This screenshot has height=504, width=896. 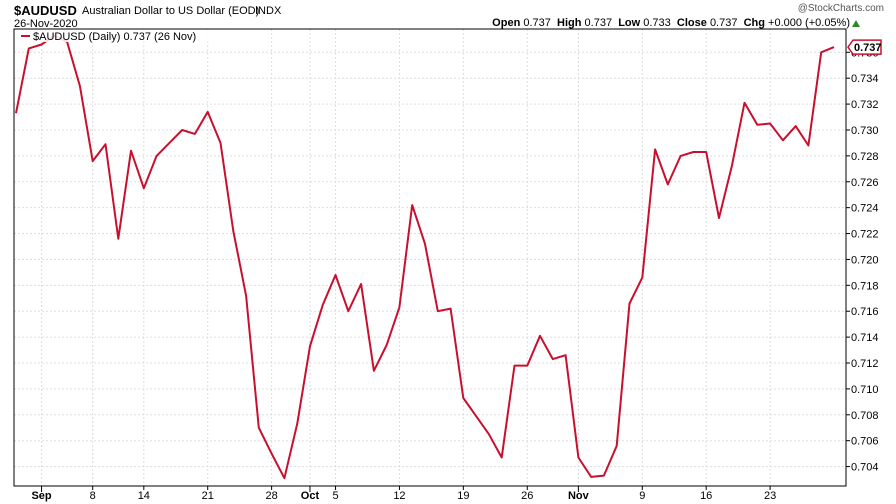 I want to click on y-tick-label: 0.722, so click(x=865, y=235).